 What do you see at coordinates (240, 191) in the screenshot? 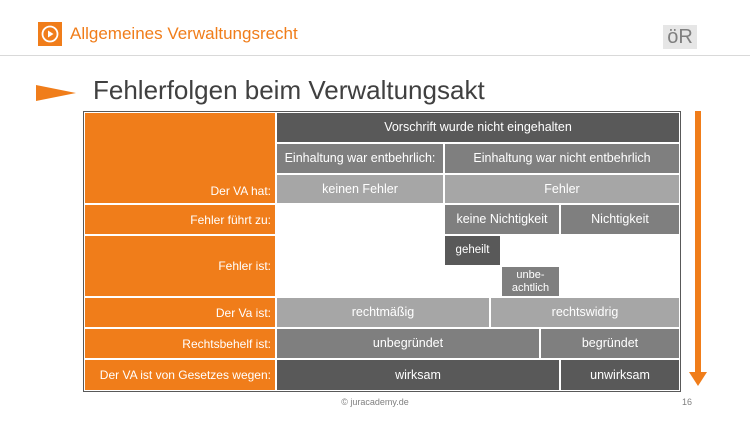
I see `row-label-va-hat-text: Der VA hat:` at bounding box center [240, 191].